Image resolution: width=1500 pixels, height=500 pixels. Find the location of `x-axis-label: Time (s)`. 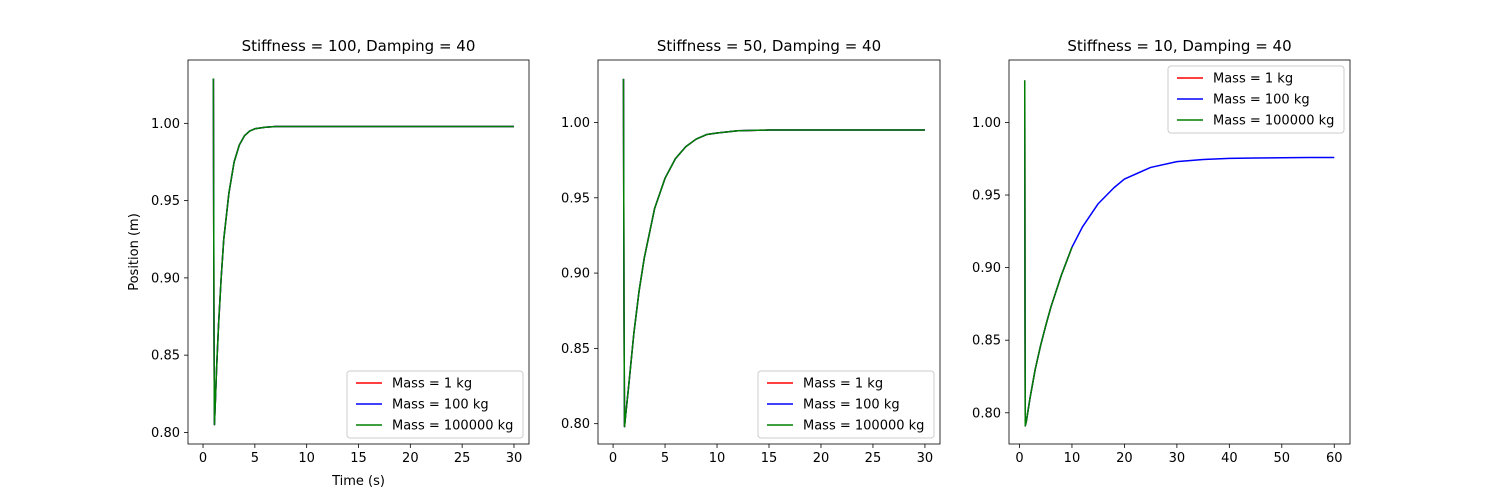

x-axis-label: Time (s) is located at coordinates (358, 481).